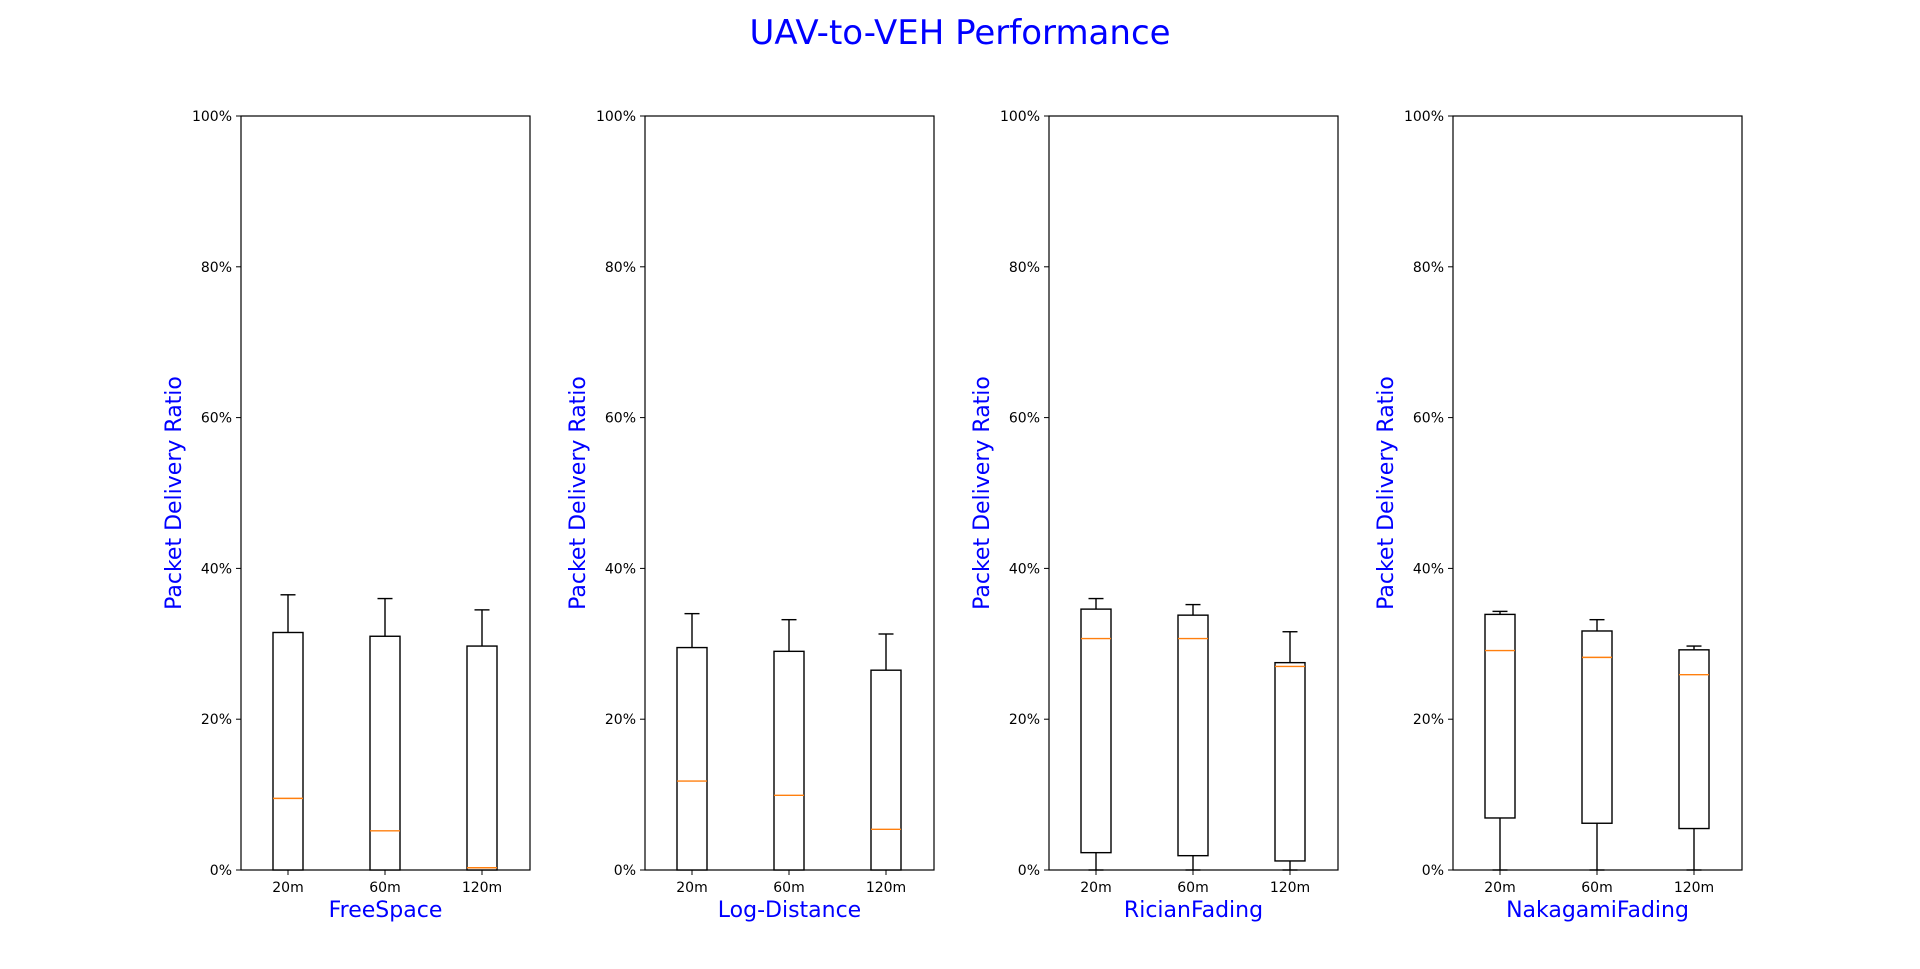  Describe the element at coordinates (386, 910) in the screenshot. I see `x-axis-label: FreeSpace` at that location.